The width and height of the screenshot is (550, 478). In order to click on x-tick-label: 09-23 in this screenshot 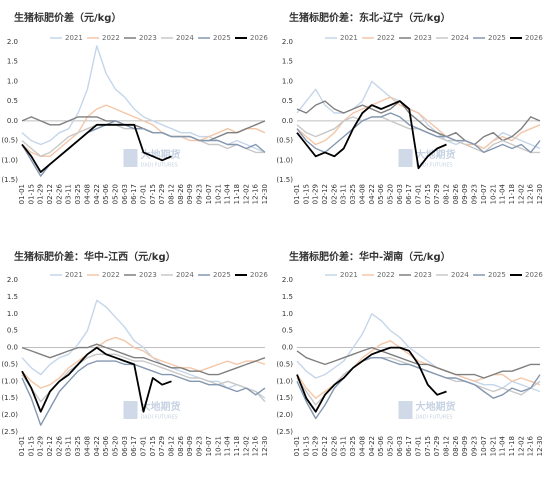, I will do `click(200, 446)`.